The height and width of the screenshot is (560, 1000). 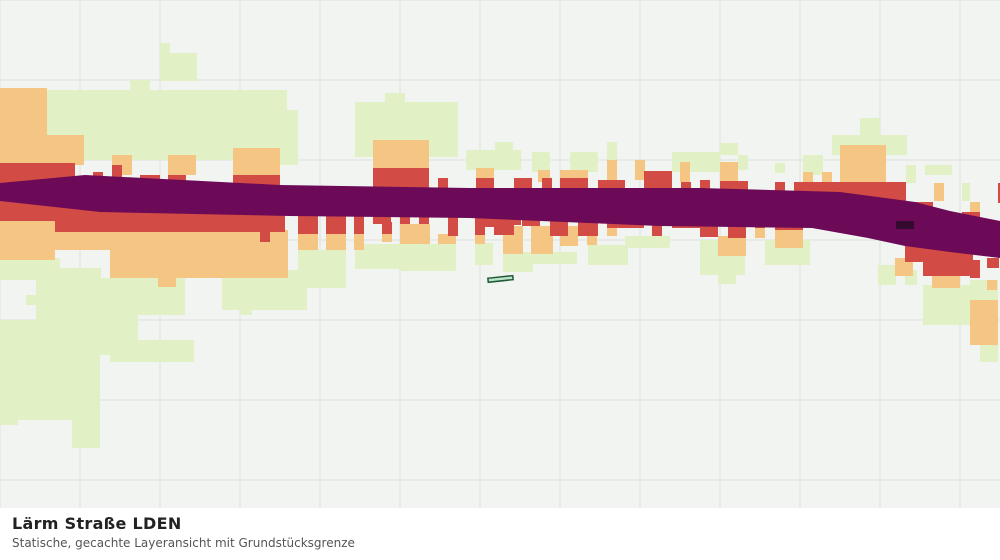 I want to click on parcel-boundary, so click(x=500, y=279).